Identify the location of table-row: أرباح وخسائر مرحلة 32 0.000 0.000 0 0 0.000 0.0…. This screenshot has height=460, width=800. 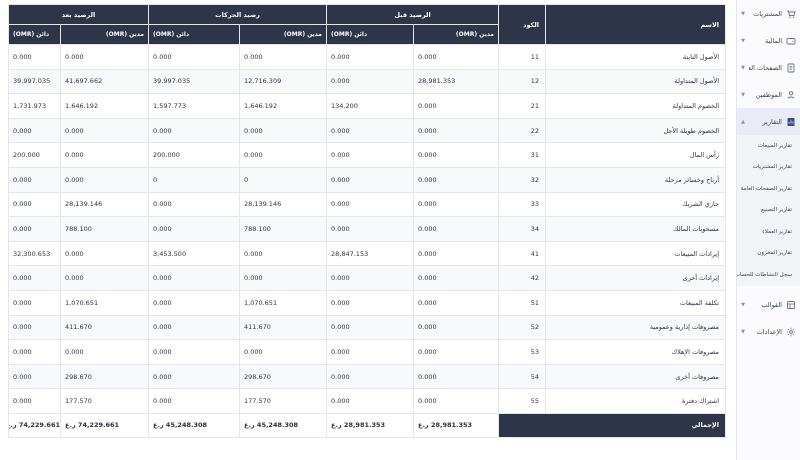
(367, 179).